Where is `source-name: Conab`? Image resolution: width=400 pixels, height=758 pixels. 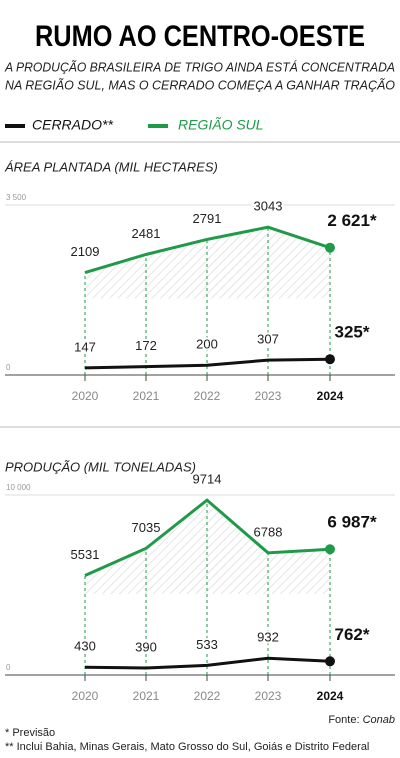
source-name: Conab is located at coordinates (379, 720).